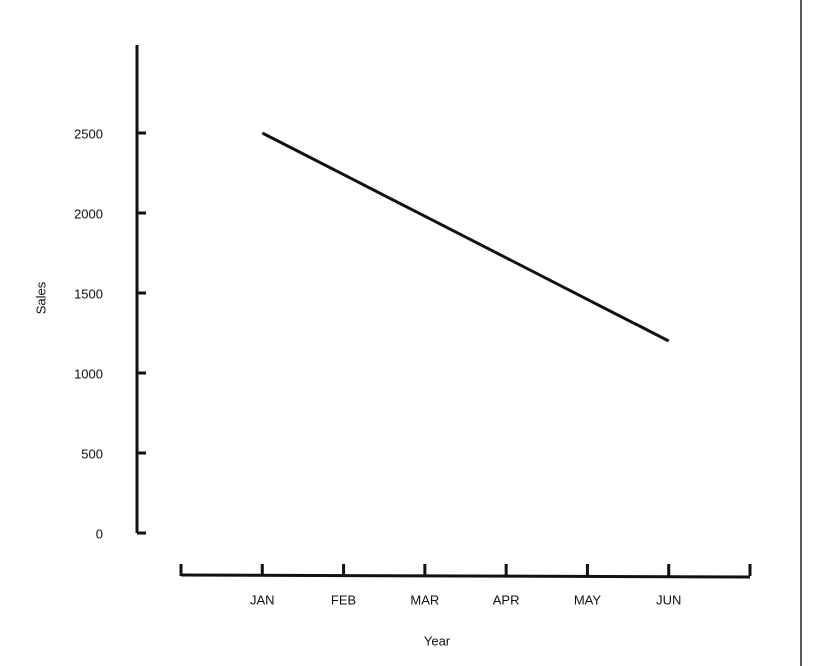 The image size is (832, 666). What do you see at coordinates (88, 133) in the screenshot?
I see `y-tick-label: 2500` at bounding box center [88, 133].